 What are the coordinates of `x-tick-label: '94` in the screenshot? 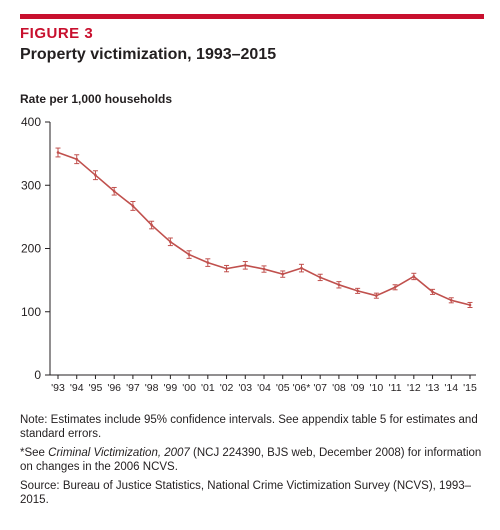 It's located at (77, 388).